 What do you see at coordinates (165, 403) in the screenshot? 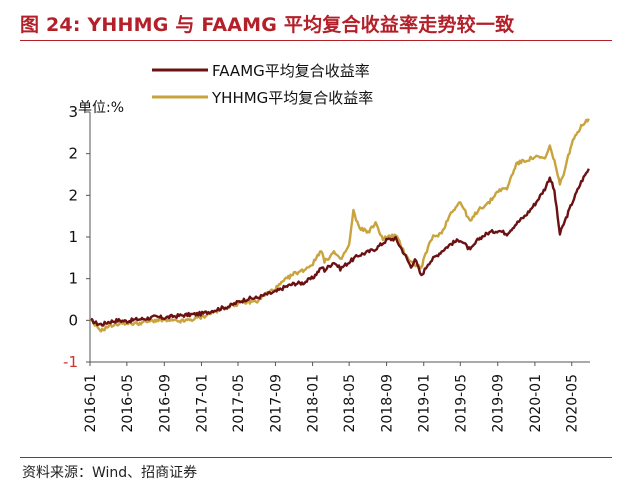
I see `x-tick-label: 2016-09` at bounding box center [165, 403].